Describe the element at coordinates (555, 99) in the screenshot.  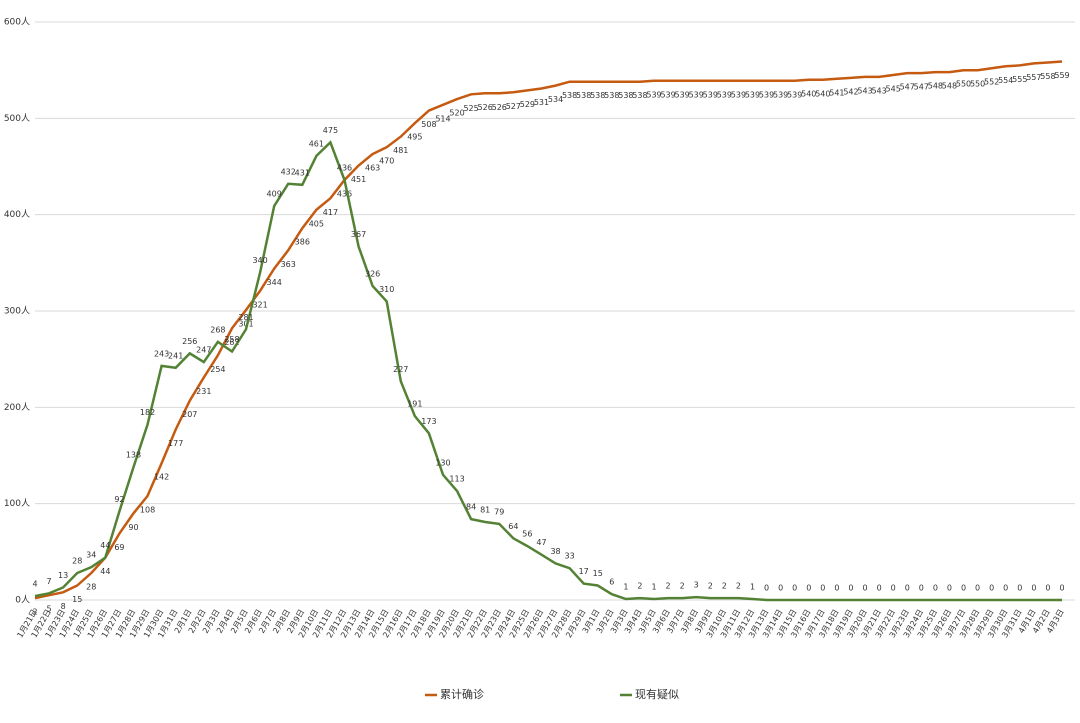
I see `data-label: 534` at that location.